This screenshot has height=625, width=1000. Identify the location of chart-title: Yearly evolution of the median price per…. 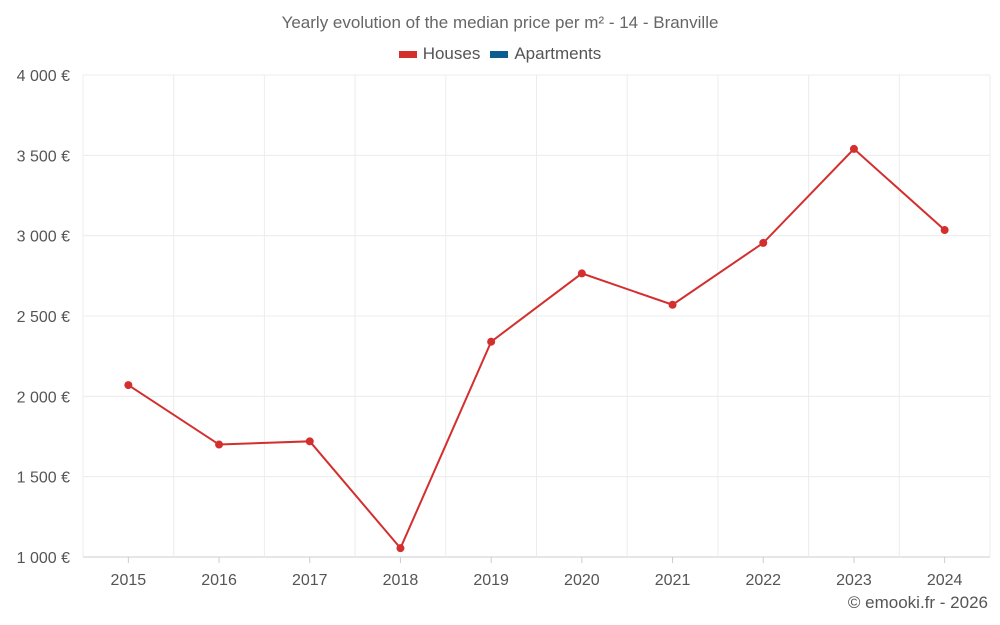
(500, 22).